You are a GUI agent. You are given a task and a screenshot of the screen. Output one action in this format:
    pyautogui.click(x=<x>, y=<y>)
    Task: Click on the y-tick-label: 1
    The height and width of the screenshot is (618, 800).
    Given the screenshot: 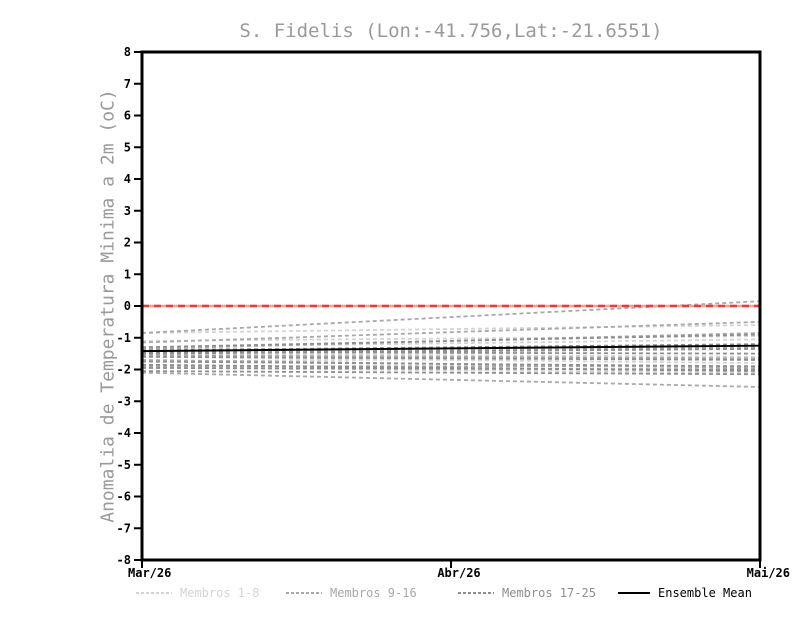 What is the action you would take?
    pyautogui.click(x=127, y=274)
    